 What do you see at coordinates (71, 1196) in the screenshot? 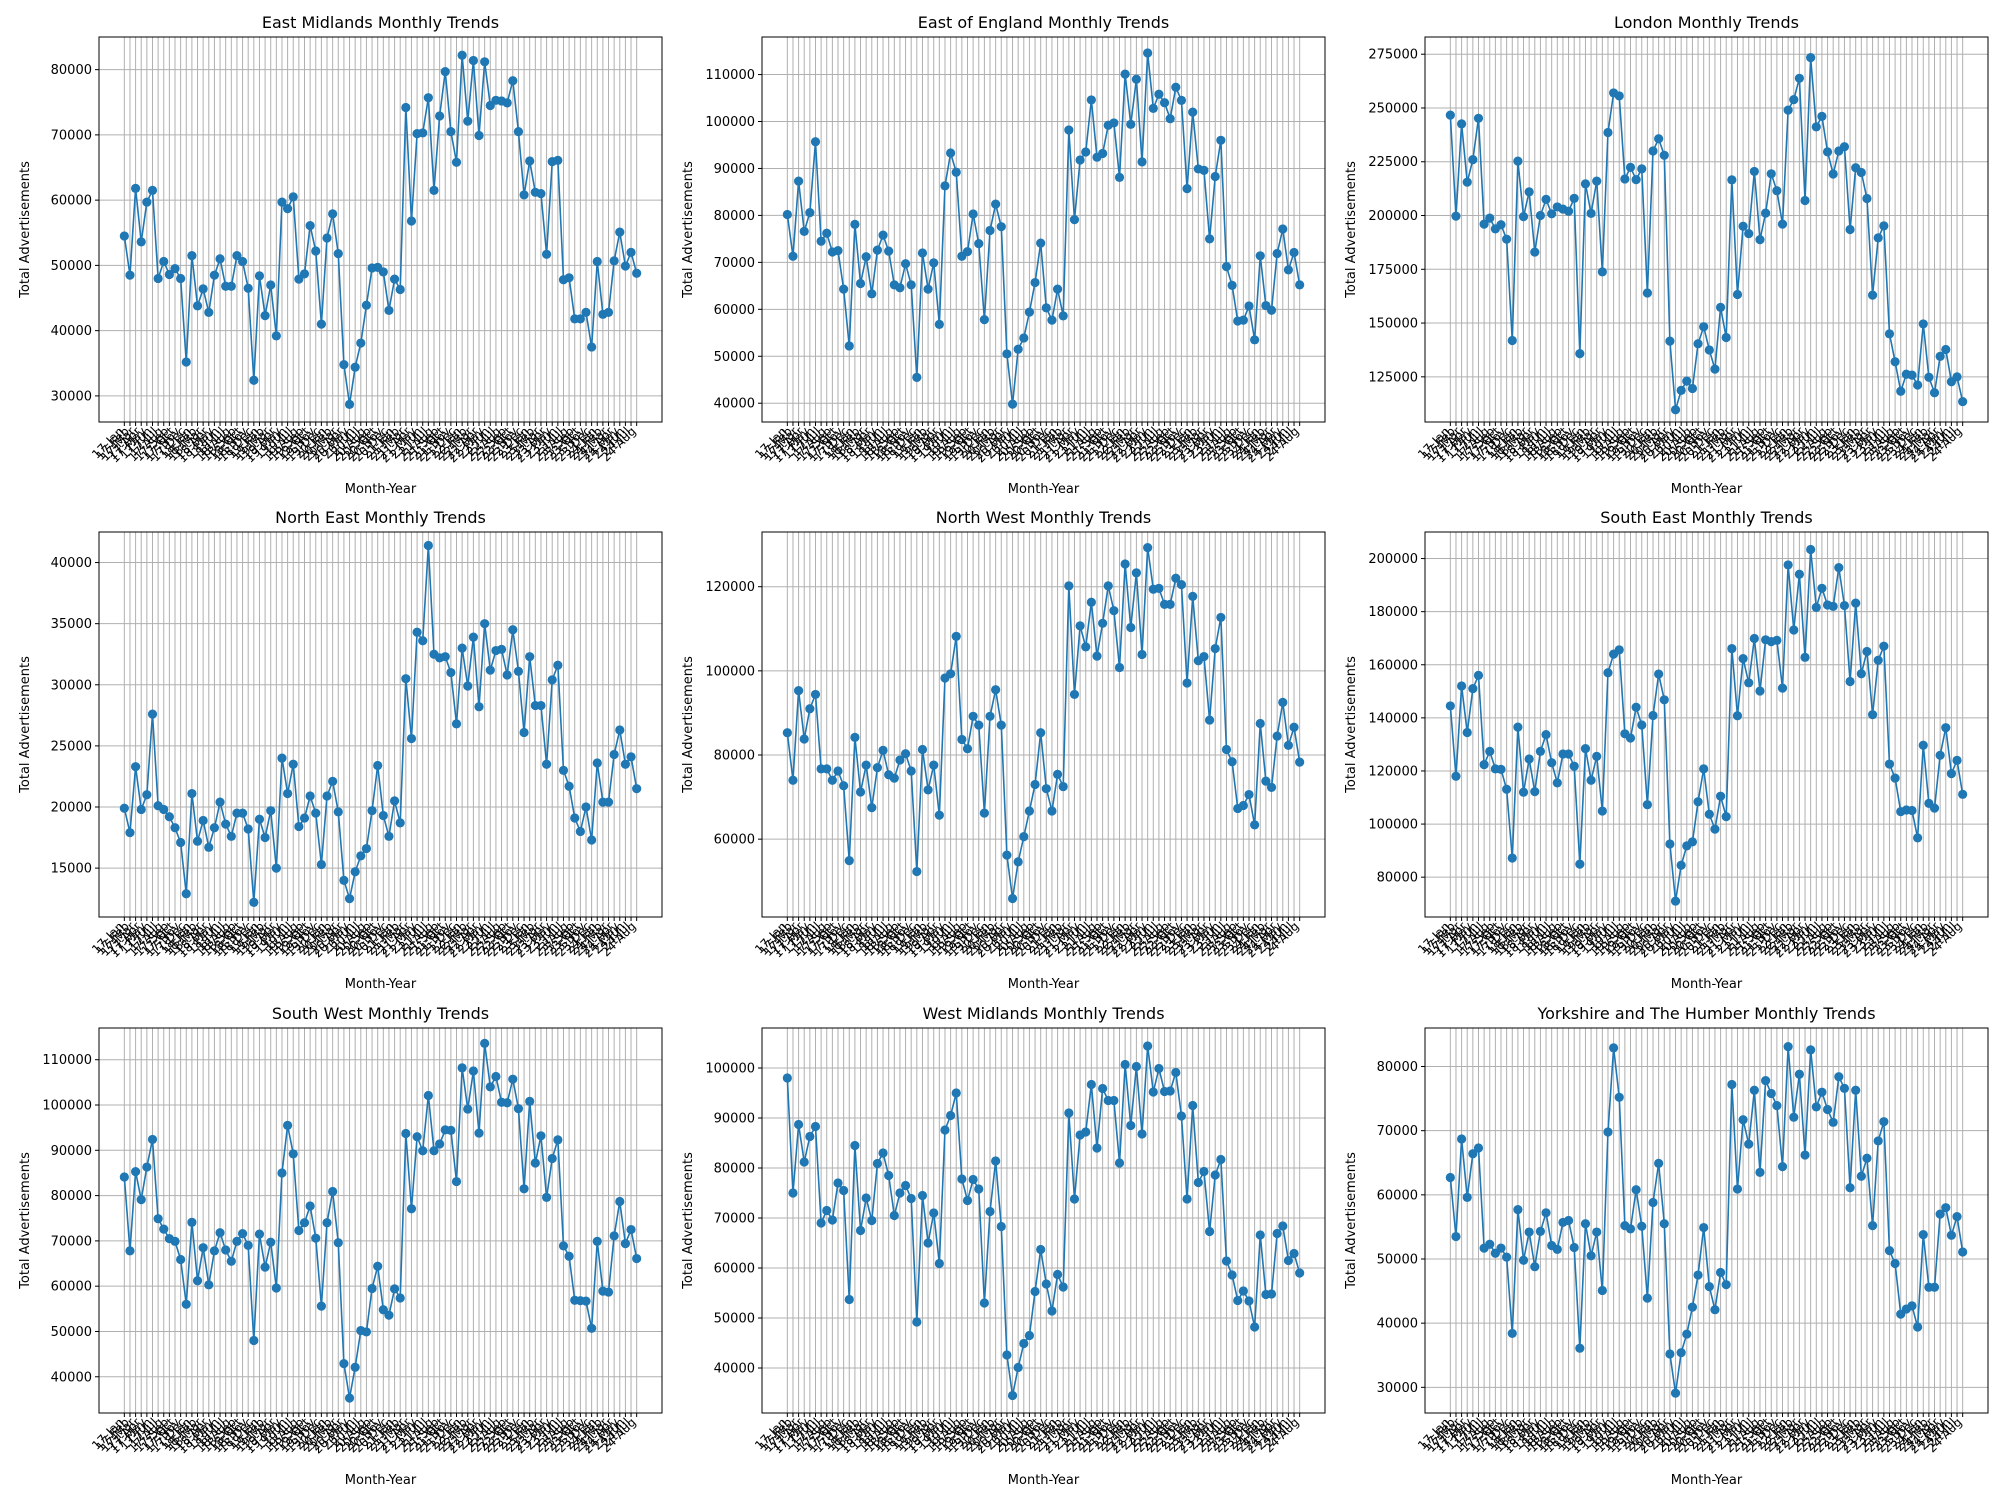
I see `y-tick-label: 80000` at bounding box center [71, 1196].